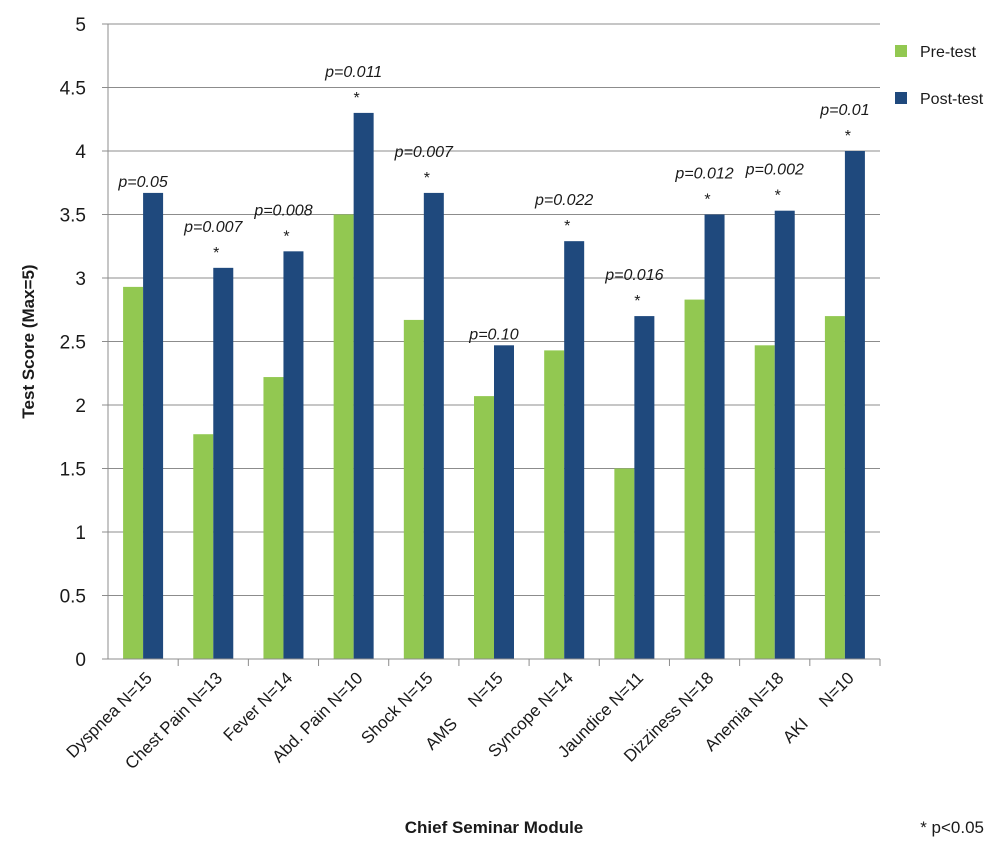 This screenshot has width=1000, height=858. I want to click on y-tick-label: 2.5, so click(73, 343).